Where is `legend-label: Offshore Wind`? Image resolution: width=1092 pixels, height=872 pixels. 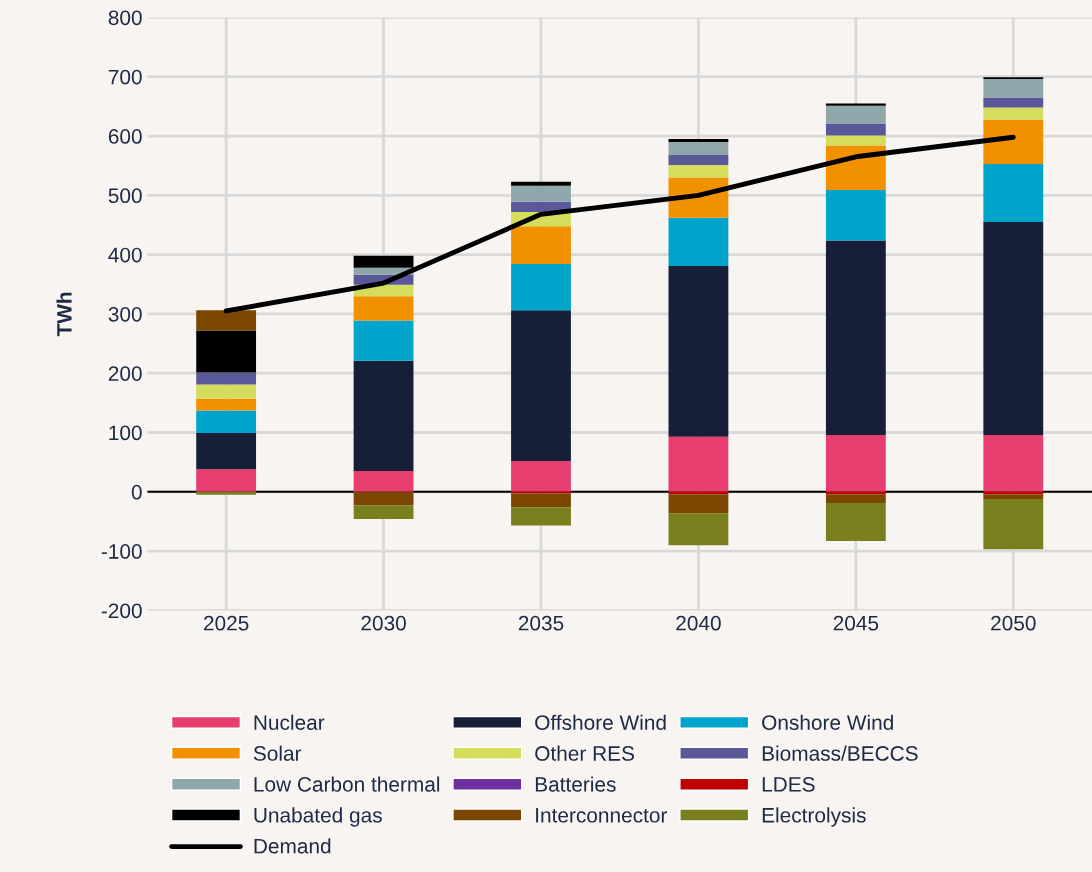
legend-label: Offshore Wind is located at coordinates (600, 722).